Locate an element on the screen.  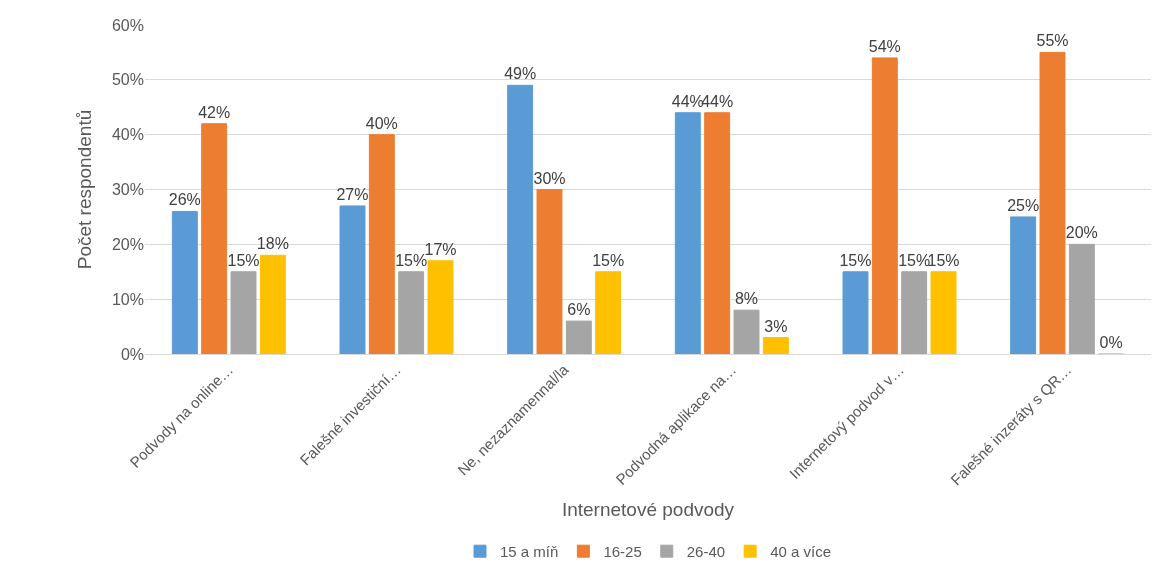
data-label: 0% is located at coordinates (1111, 342).